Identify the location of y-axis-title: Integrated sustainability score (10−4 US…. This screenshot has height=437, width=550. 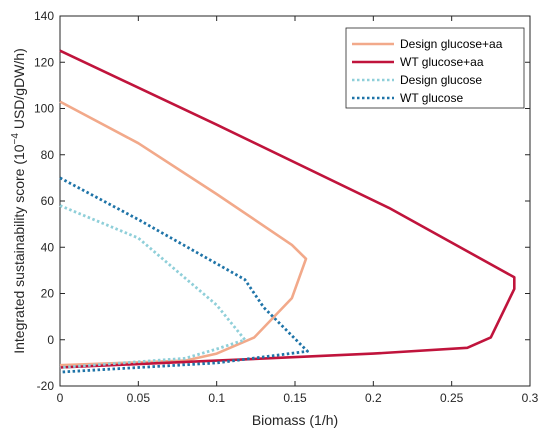
(18, 201).